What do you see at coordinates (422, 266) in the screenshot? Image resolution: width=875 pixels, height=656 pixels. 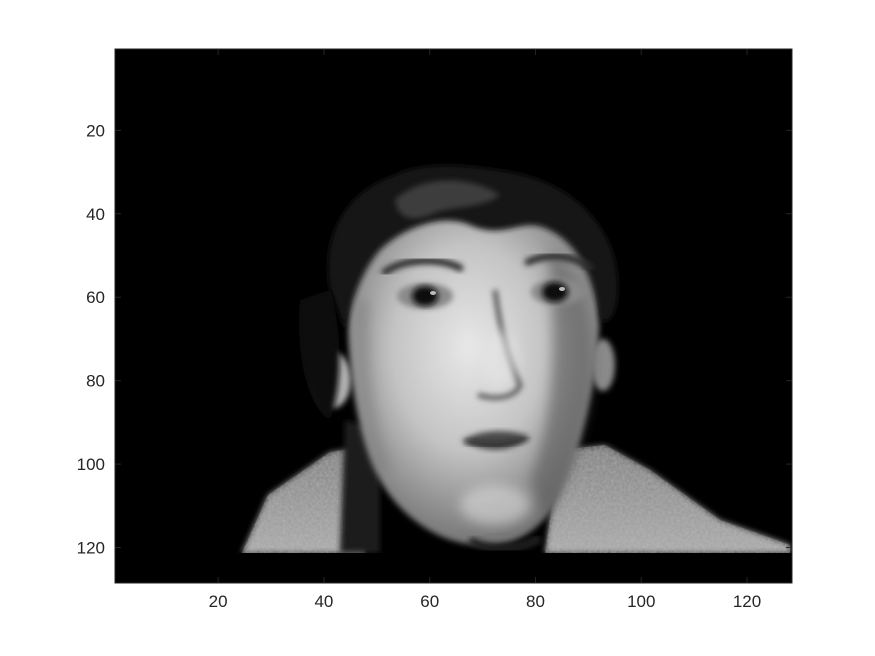 I see `left-eyebrow` at bounding box center [422, 266].